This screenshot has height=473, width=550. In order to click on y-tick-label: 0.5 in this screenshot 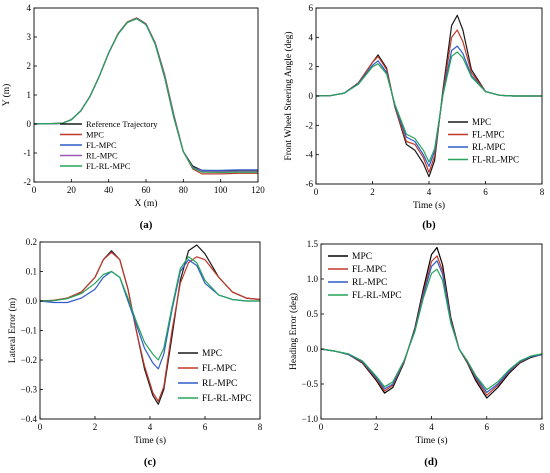, I will do `click(313, 314)`.